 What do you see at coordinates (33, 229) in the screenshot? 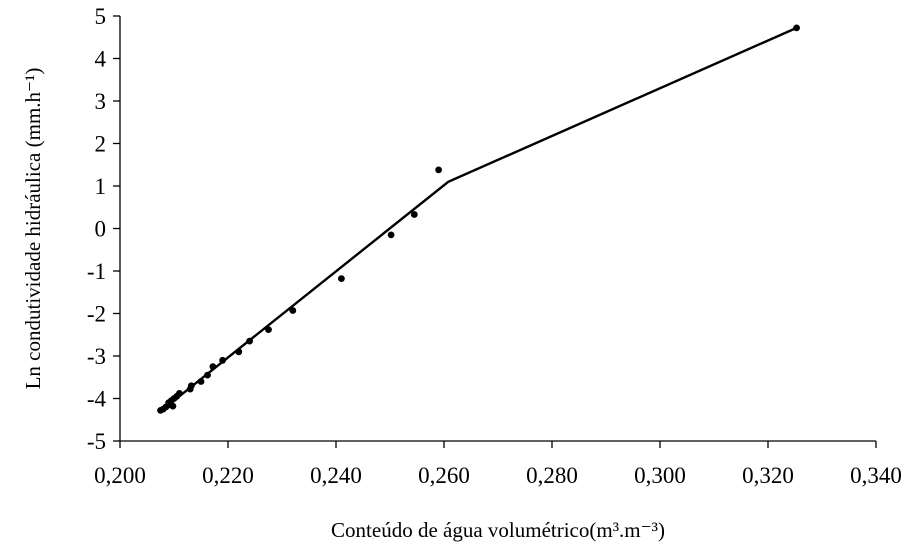
I see `y-axis-title: Ln condutividade hidráulica (mm.h⁻¹)` at bounding box center [33, 229].